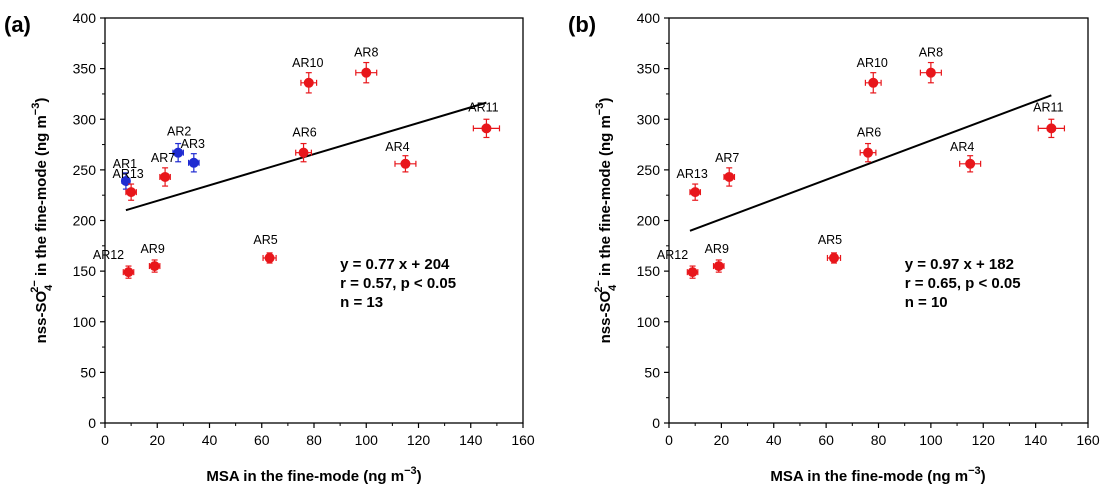  What do you see at coordinates (105, 440) in the screenshot?
I see `panel-a-x-tick-label: 0` at bounding box center [105, 440].